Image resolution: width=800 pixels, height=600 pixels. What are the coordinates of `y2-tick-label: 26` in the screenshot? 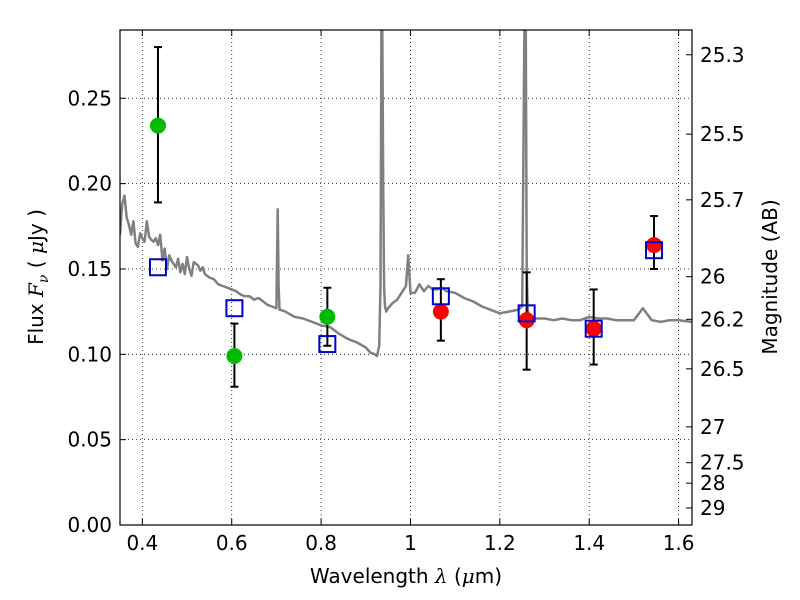 It's located at (712, 277).